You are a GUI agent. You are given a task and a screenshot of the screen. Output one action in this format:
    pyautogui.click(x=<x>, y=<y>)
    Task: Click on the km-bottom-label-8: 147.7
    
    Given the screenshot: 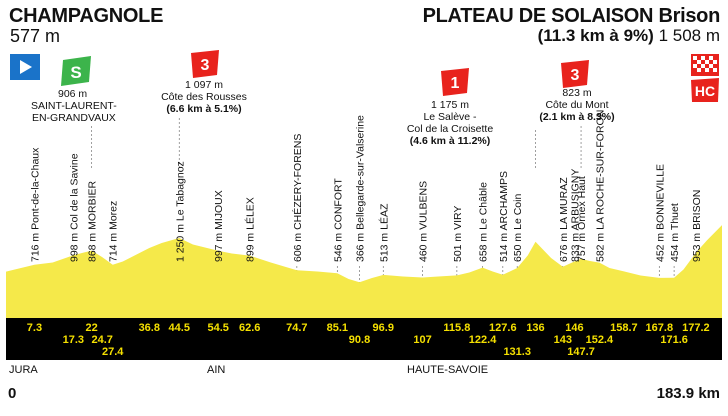 What is the action you would take?
    pyautogui.click(x=581, y=352)
    